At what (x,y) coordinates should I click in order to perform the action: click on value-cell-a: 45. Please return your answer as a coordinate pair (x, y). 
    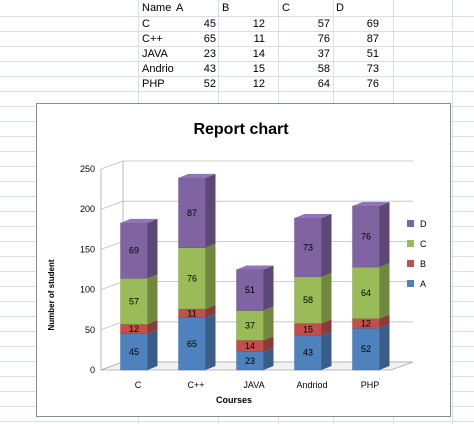
    Looking at the image, I should click on (209, 24).